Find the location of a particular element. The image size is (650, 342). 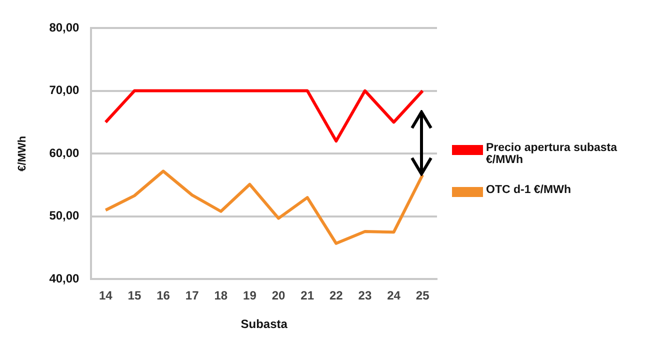

y-axis-title: €/MWh is located at coordinates (22, 154).